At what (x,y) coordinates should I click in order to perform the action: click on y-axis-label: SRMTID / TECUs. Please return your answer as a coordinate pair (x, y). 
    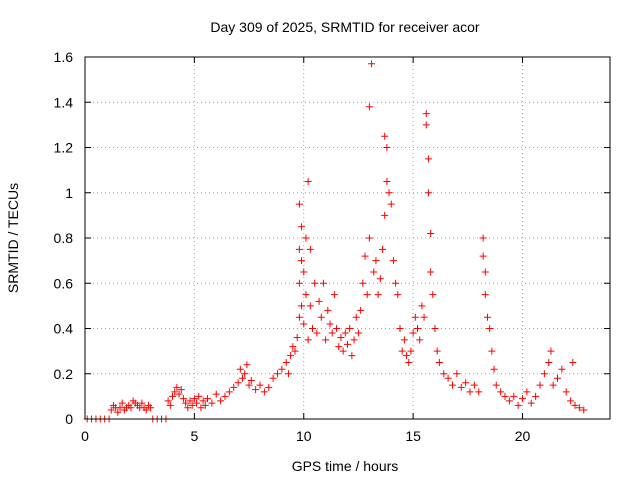
    Looking at the image, I should click on (13, 238).